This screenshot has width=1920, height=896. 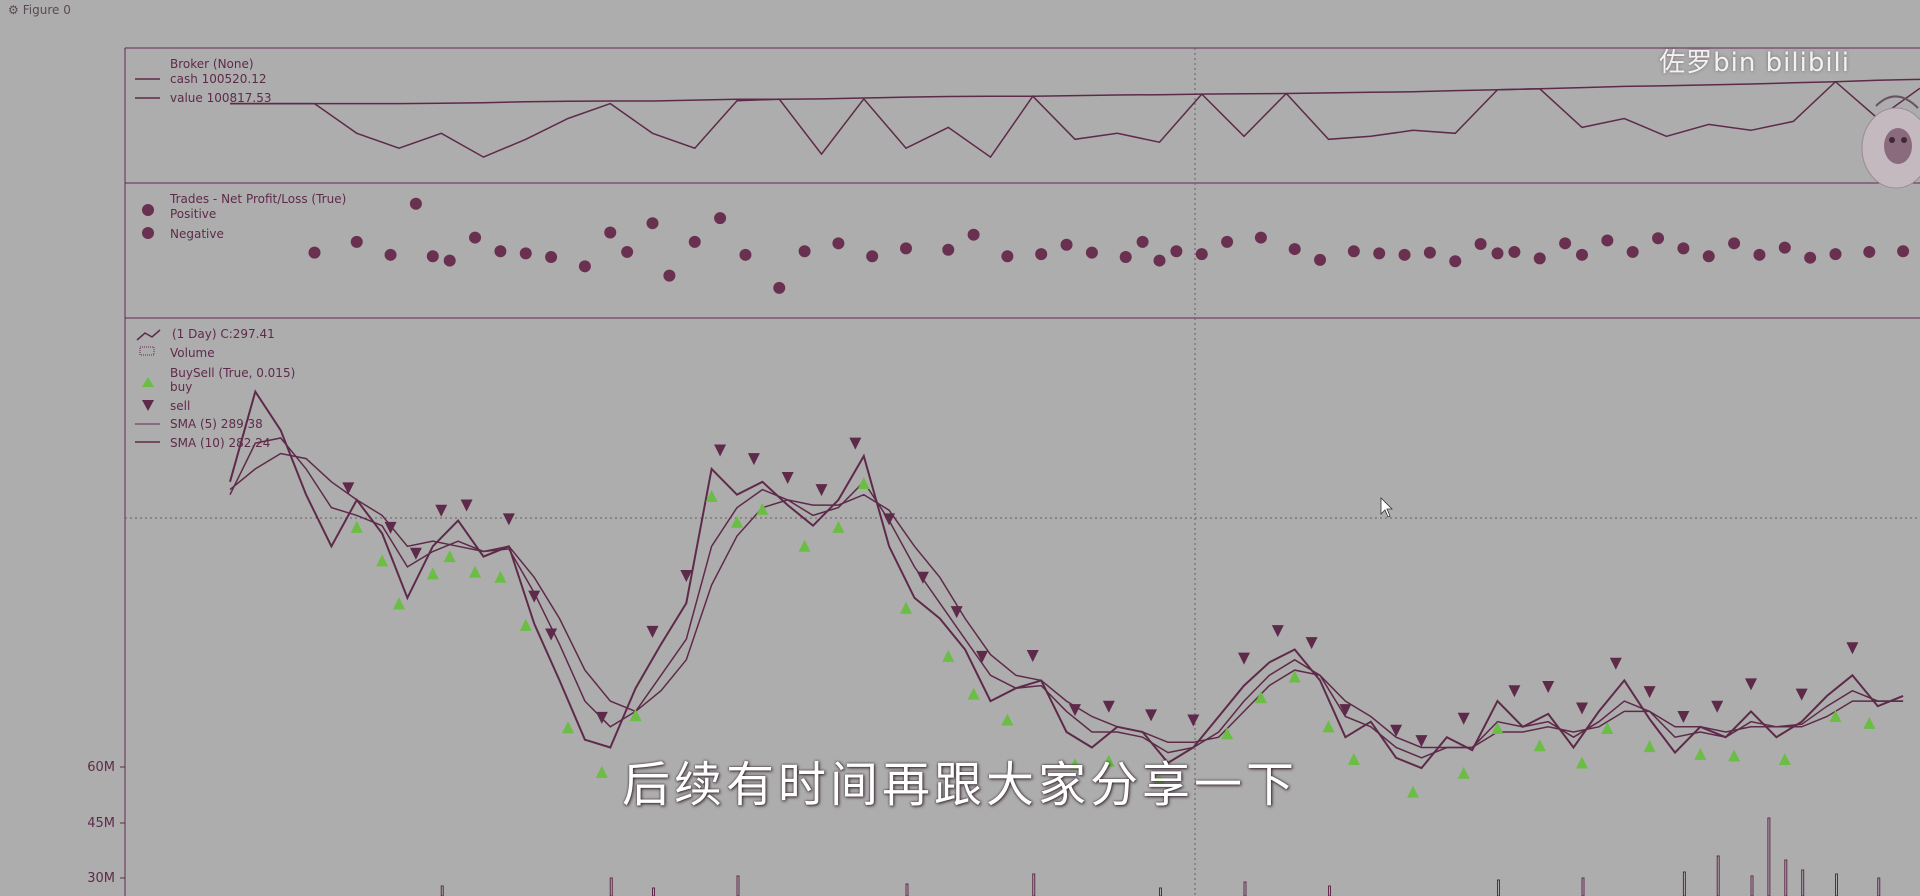 I want to click on broker-value-line, so click(x=1075, y=91).